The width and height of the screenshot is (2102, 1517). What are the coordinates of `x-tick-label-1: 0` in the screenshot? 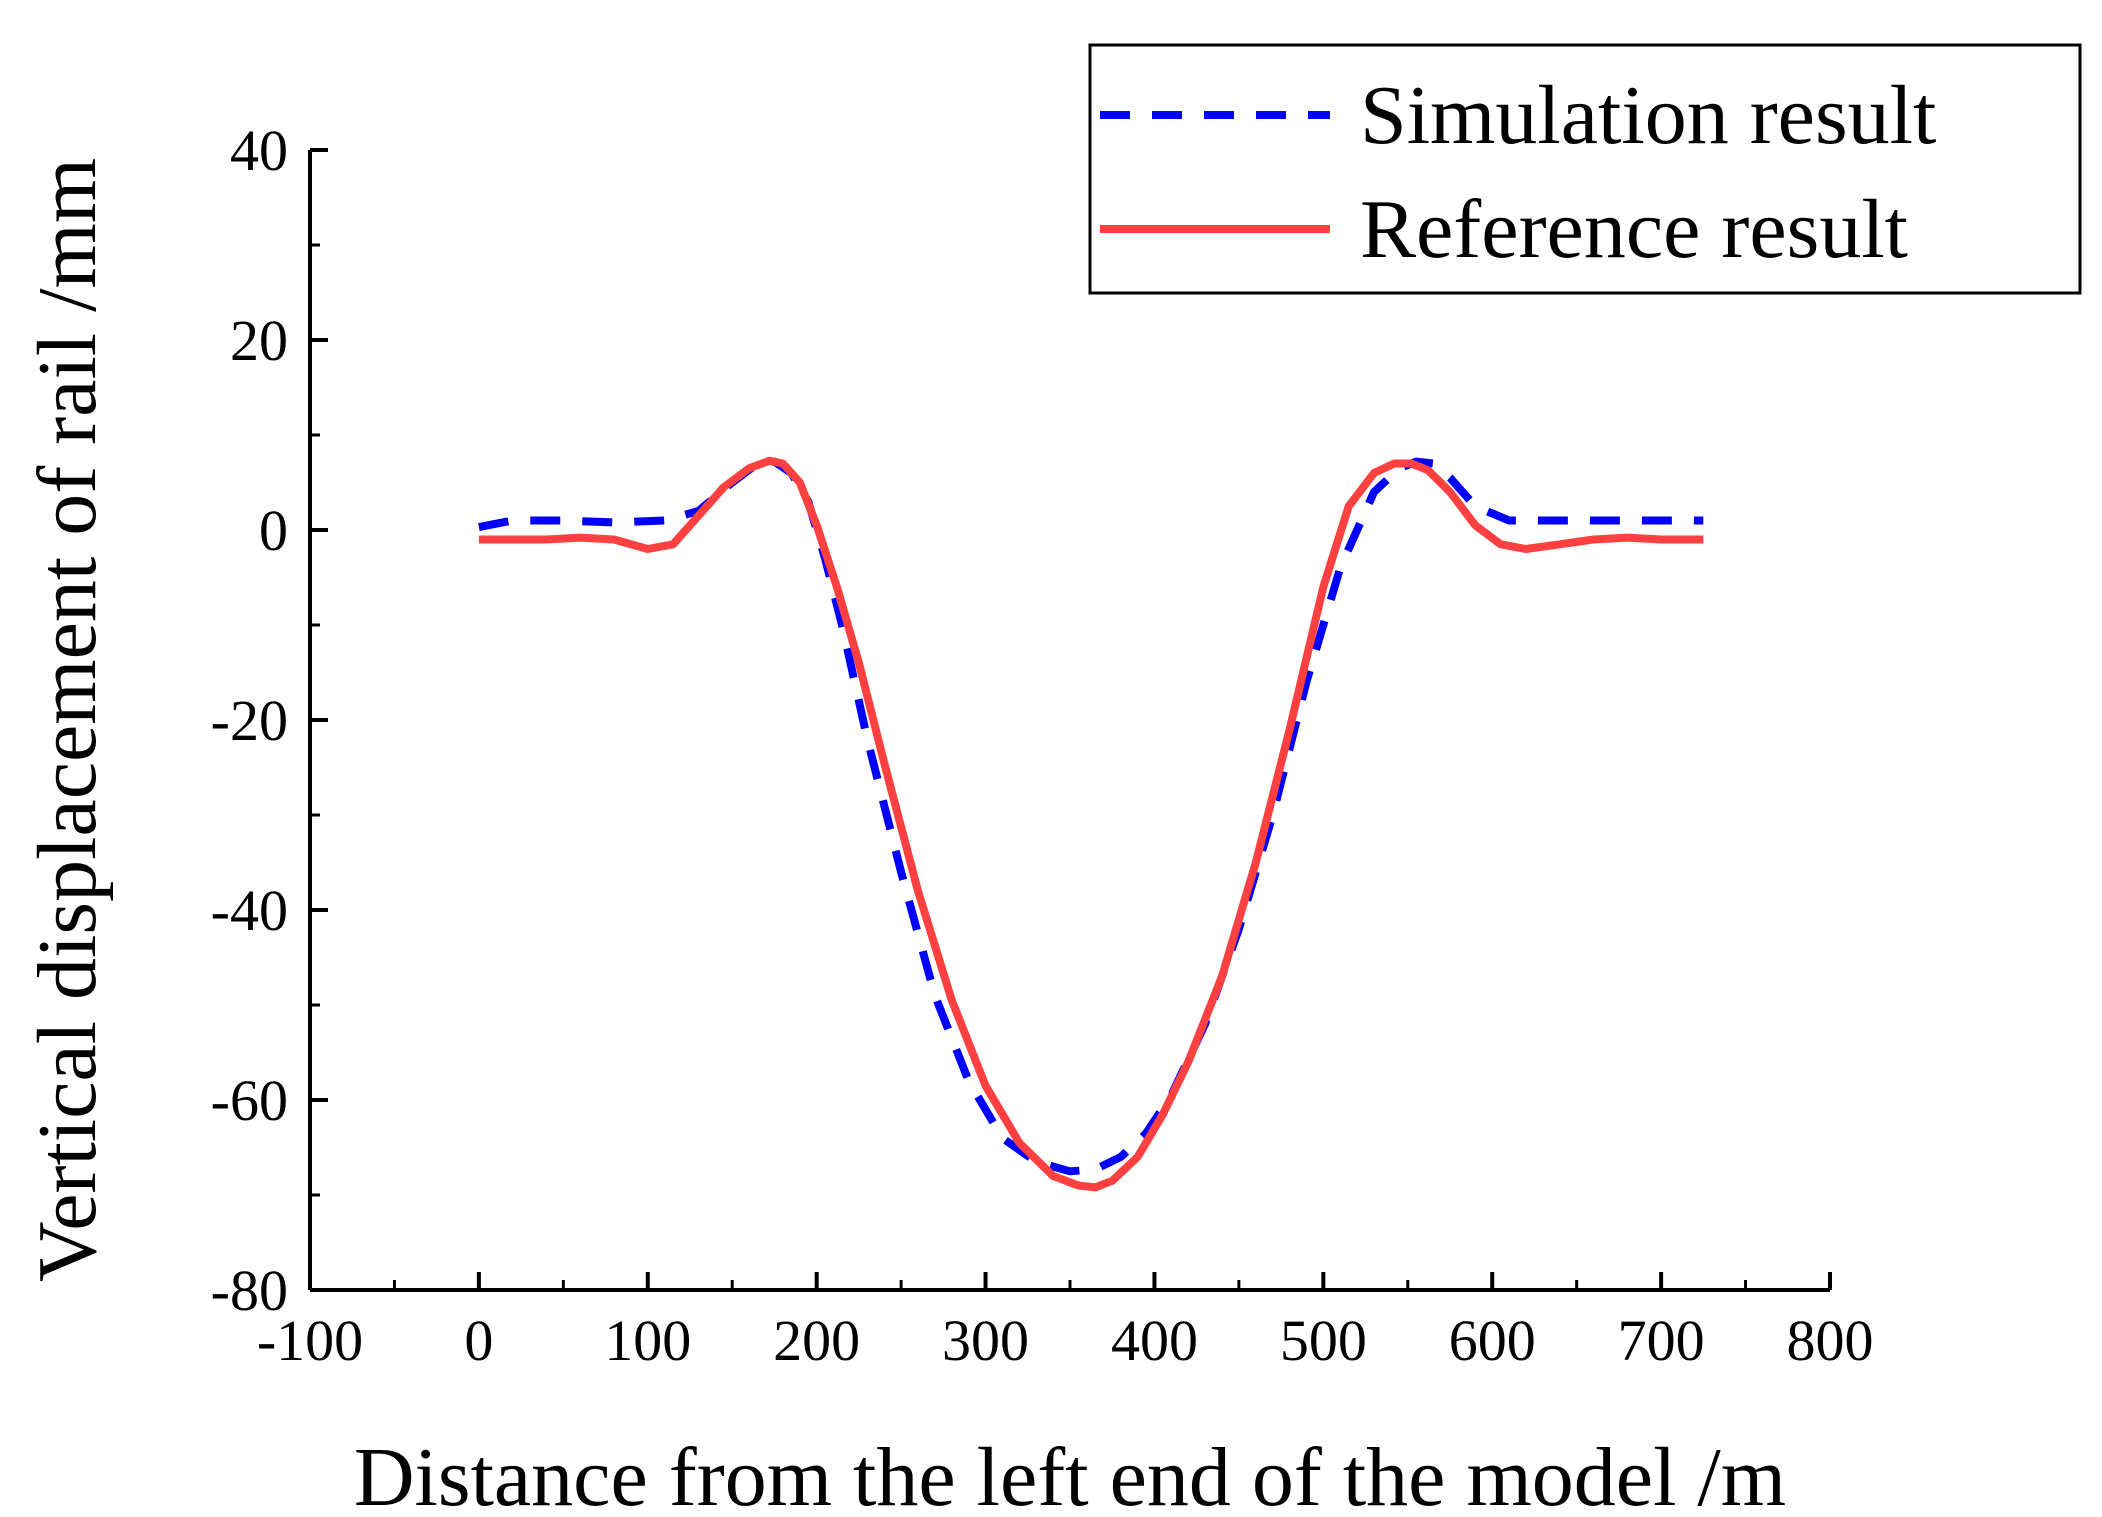 It's located at (478, 1340).